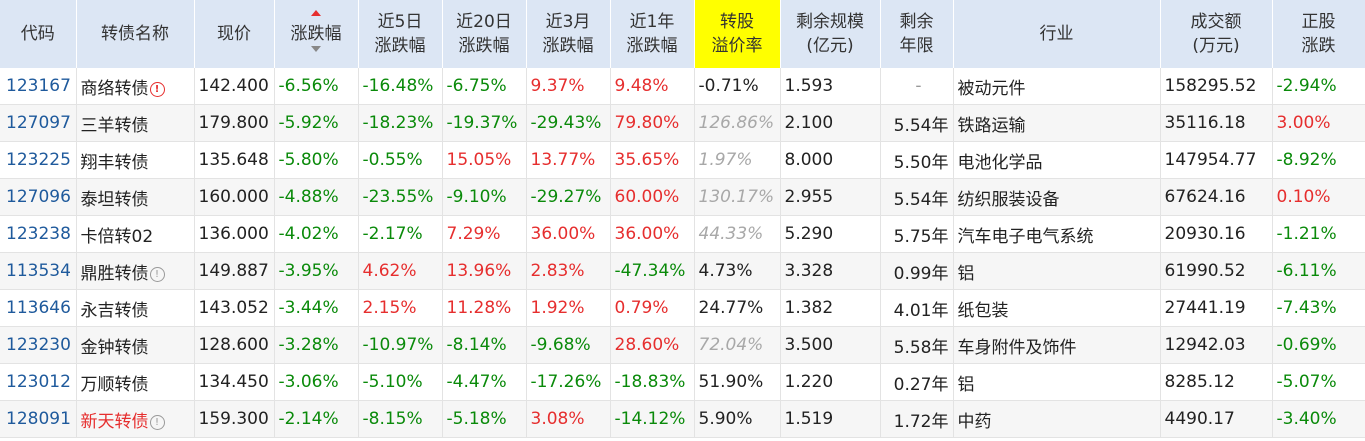 This screenshot has width=1365, height=441. Describe the element at coordinates (737, 34) in the screenshot. I see `column-header-premium: 转股 溢价率` at that location.